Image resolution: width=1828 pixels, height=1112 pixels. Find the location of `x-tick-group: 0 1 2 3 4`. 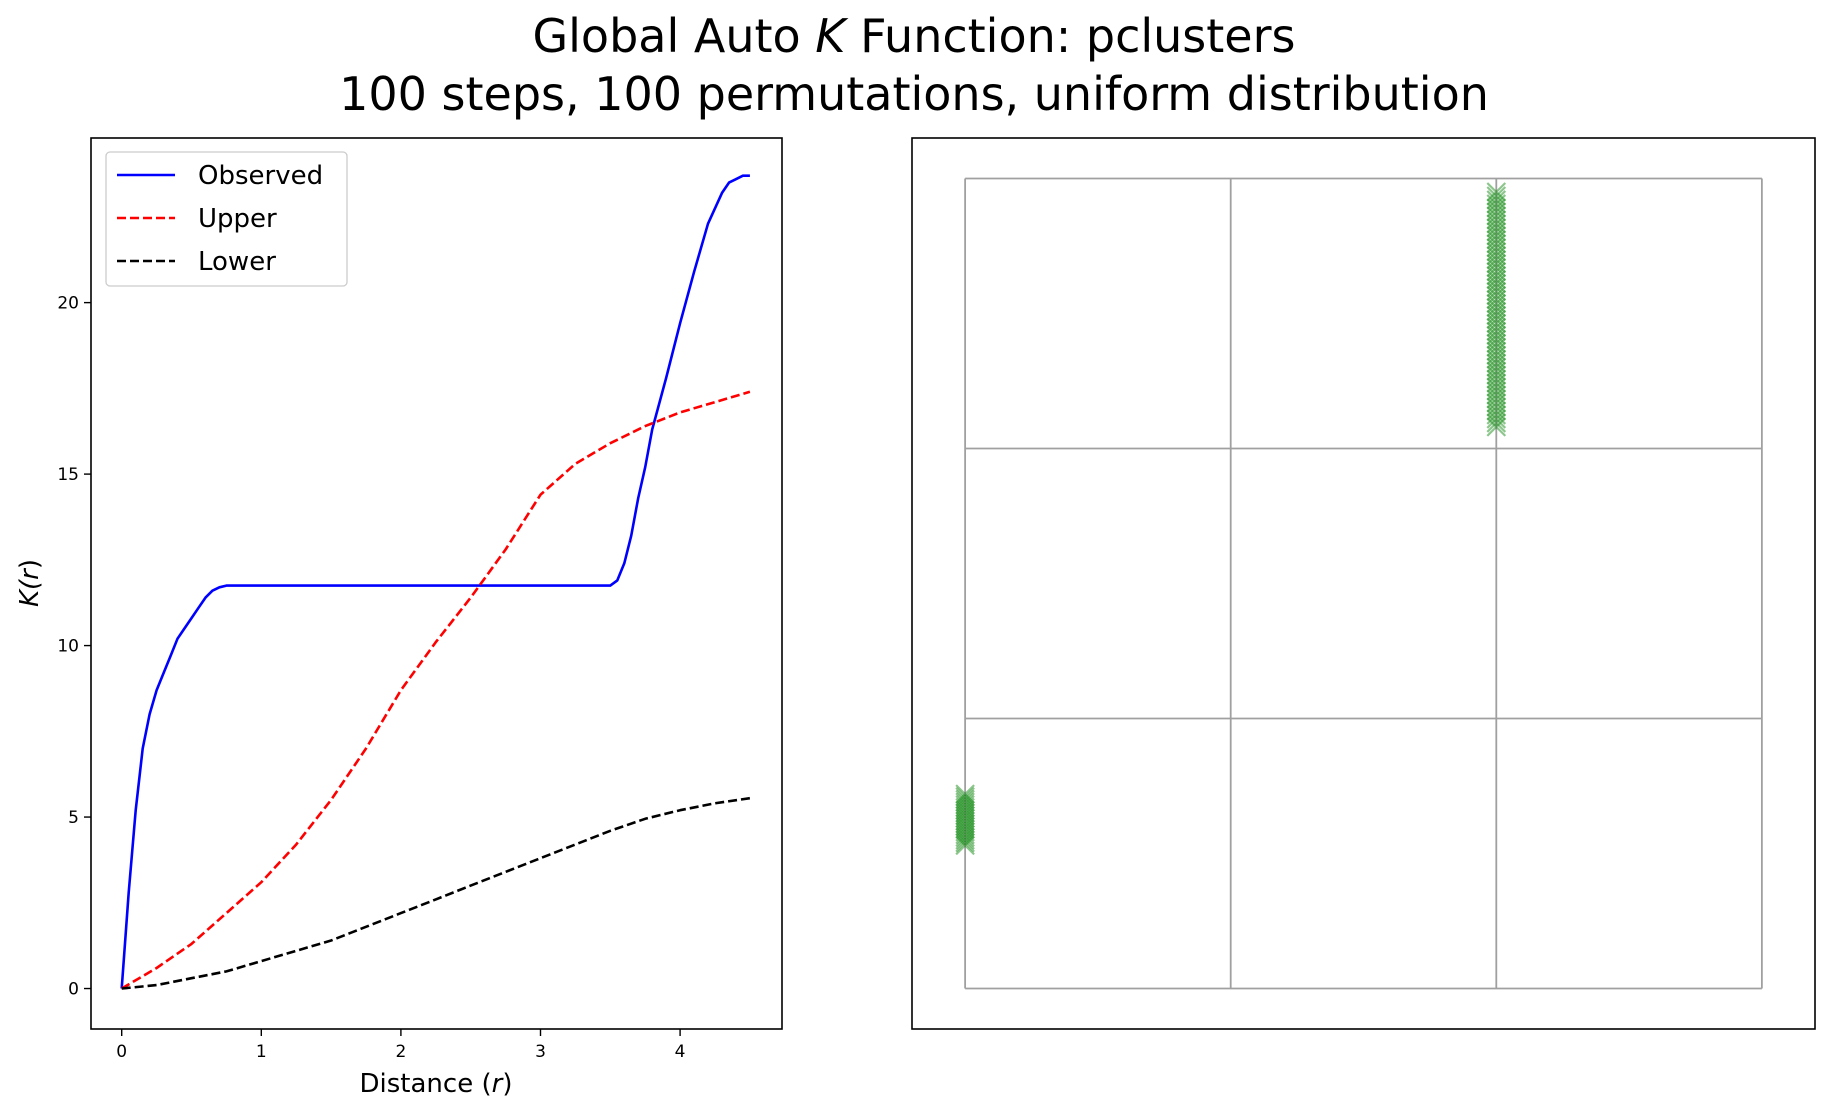

x-tick-group: 0 1 2 3 4 is located at coordinates (401, 1045).